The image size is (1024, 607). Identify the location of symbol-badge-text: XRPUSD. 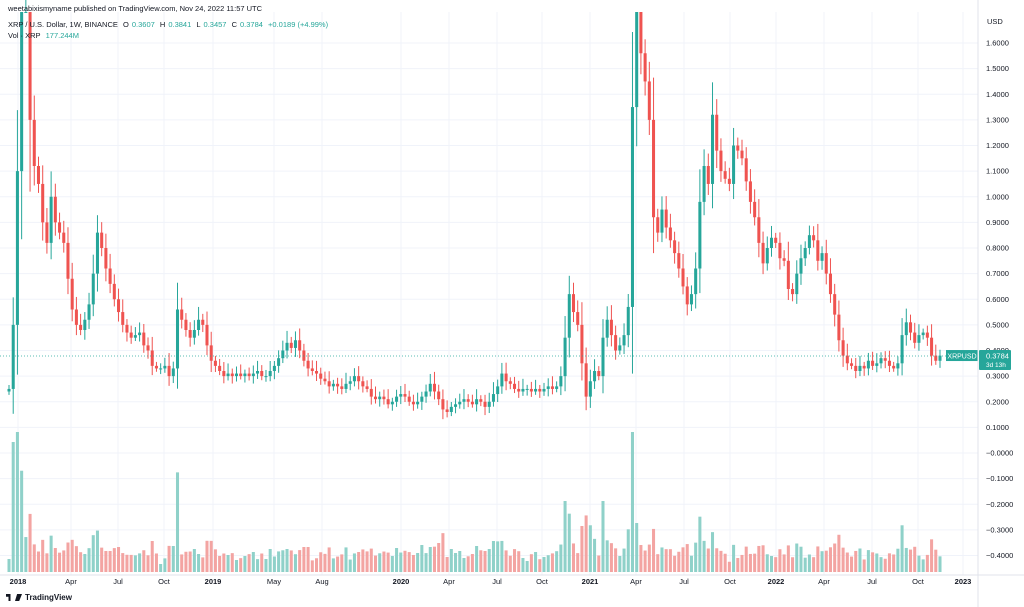
(961, 357).